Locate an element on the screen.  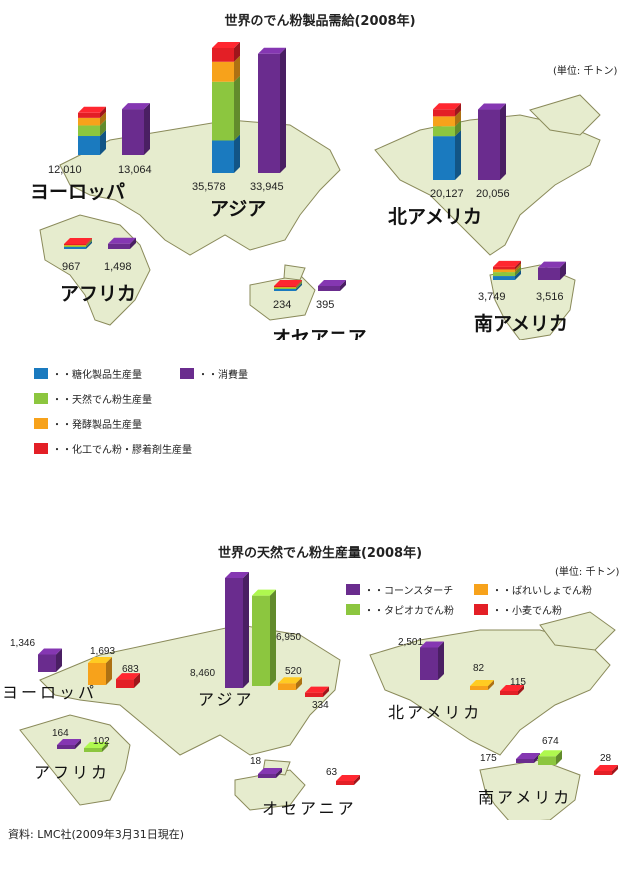
oc-prod-label: 234 is located at coordinates (282, 305).